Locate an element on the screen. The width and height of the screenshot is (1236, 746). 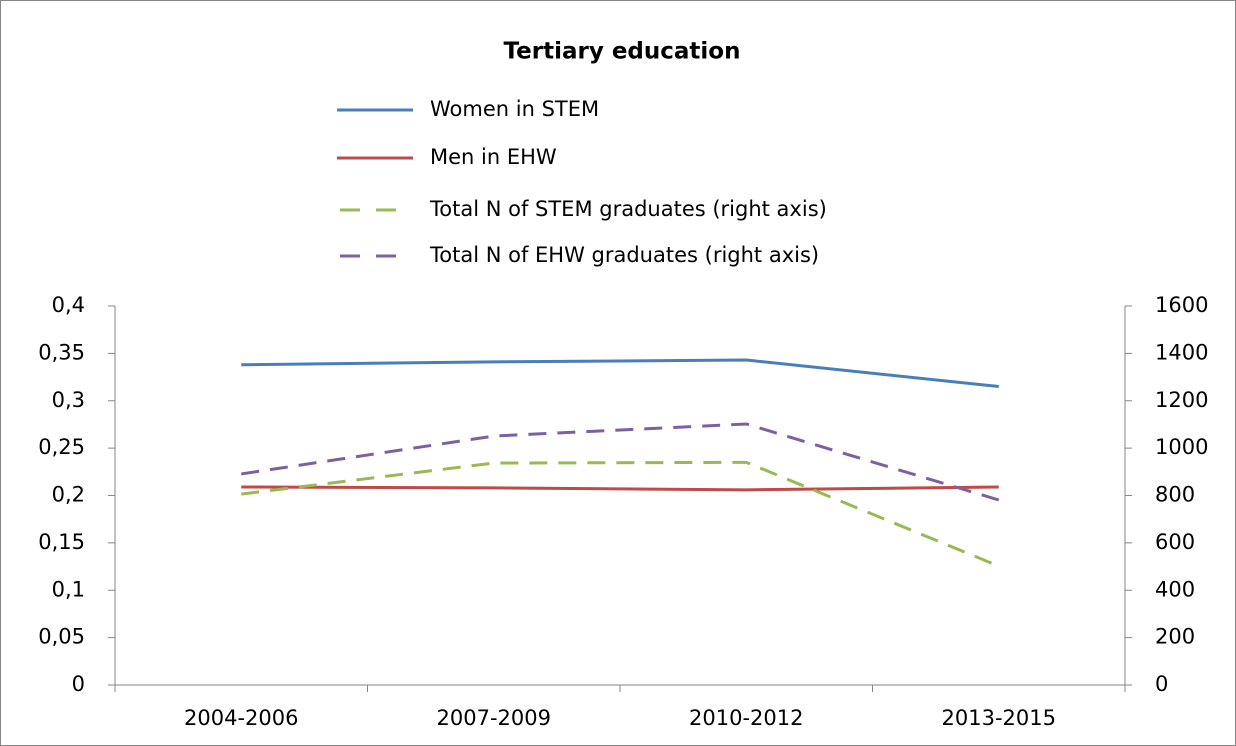
legend-label: Total N of EHW graduates (right axis) is located at coordinates (624, 255).